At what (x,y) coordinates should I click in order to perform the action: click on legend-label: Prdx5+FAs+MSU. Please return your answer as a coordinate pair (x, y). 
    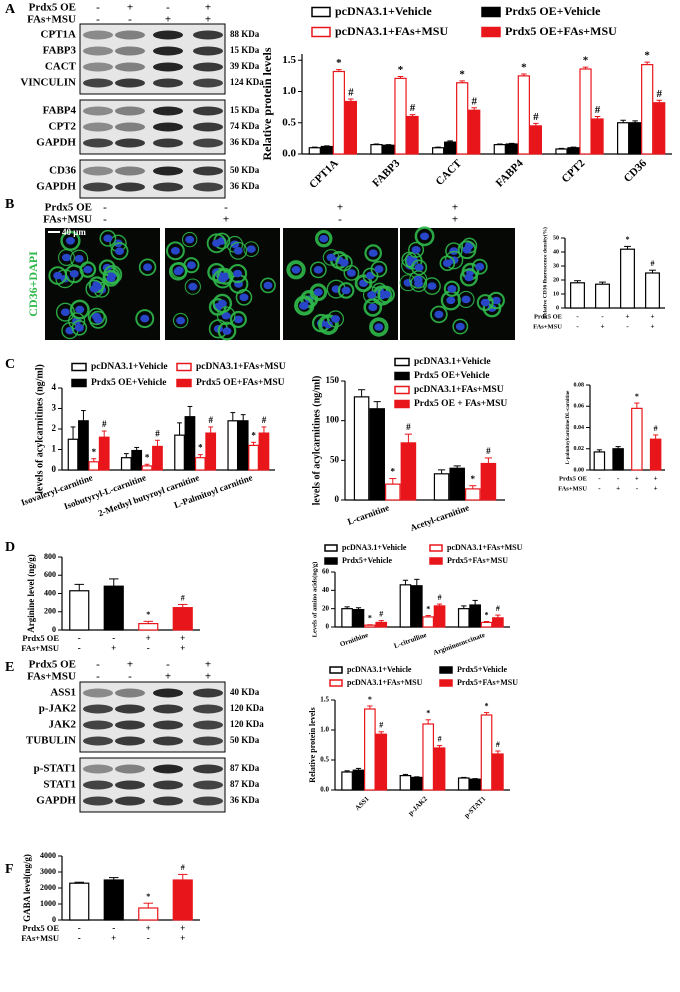
    Looking at the image, I should click on (487, 682).